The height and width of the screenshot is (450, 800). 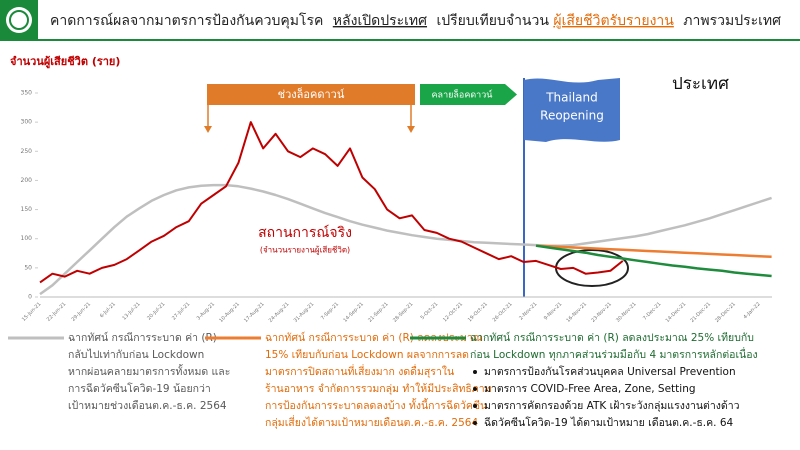 What do you see at coordinates (19, 20) in the screenshot?
I see `logo-ring` at bounding box center [19, 20].